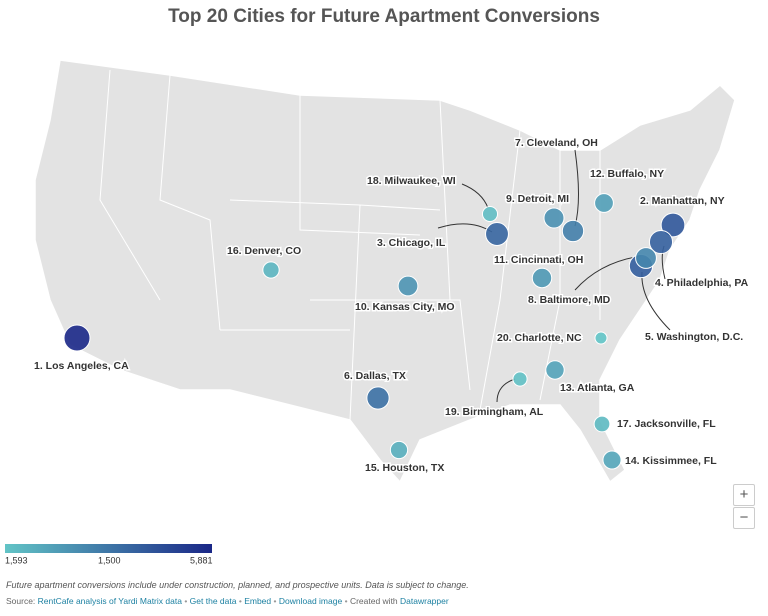 Image resolution: width=768 pixels, height=616 pixels. What do you see at coordinates (538, 260) in the screenshot?
I see `city-label: 11. Cincinnati, OH` at bounding box center [538, 260].